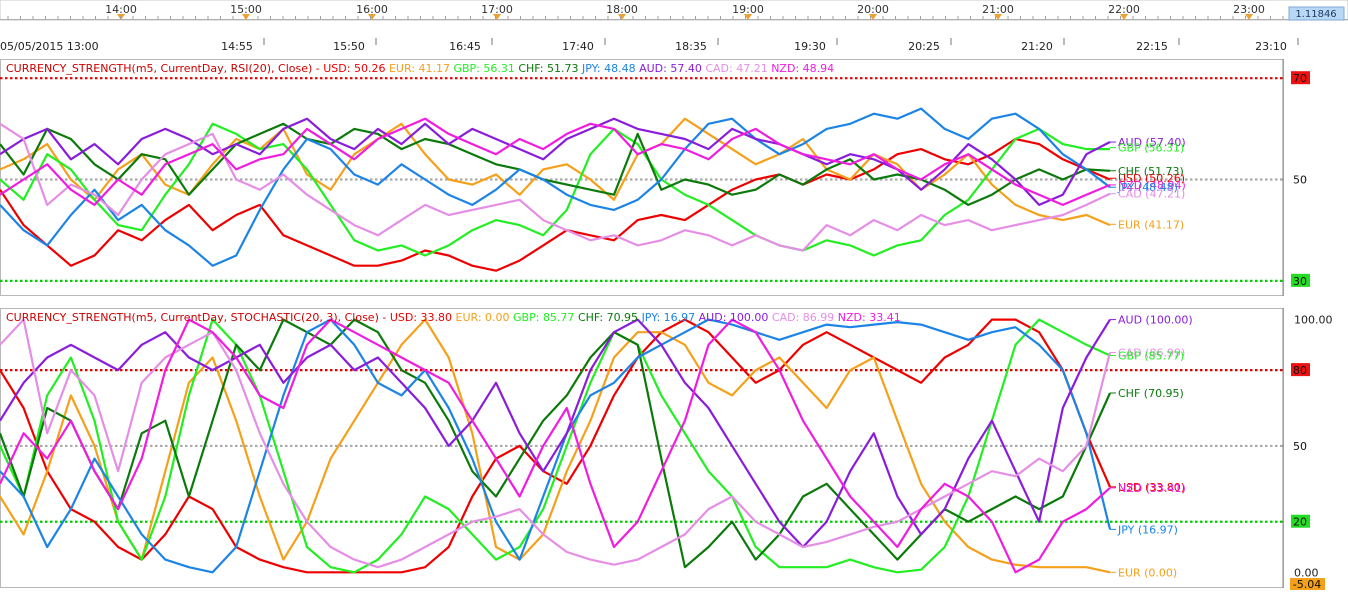  Describe the element at coordinates (610, 317) in the screenshot. I see `header-value-chf: CHF: 70.95` at that location.